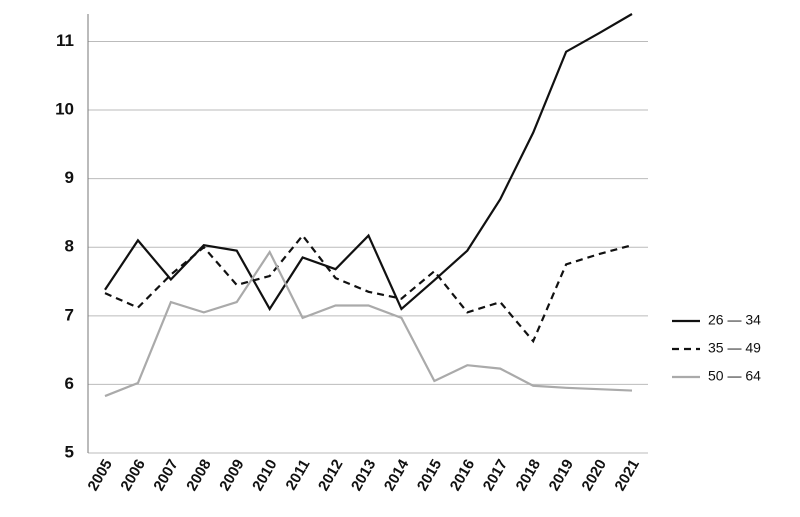  Describe the element at coordinates (626, 474) in the screenshot. I see `x-tick-label: 2021` at that location.